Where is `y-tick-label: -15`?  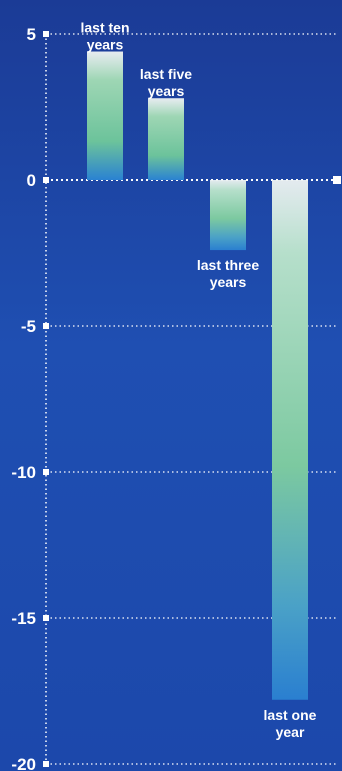 y-tick-label: -15 is located at coordinates (23, 618).